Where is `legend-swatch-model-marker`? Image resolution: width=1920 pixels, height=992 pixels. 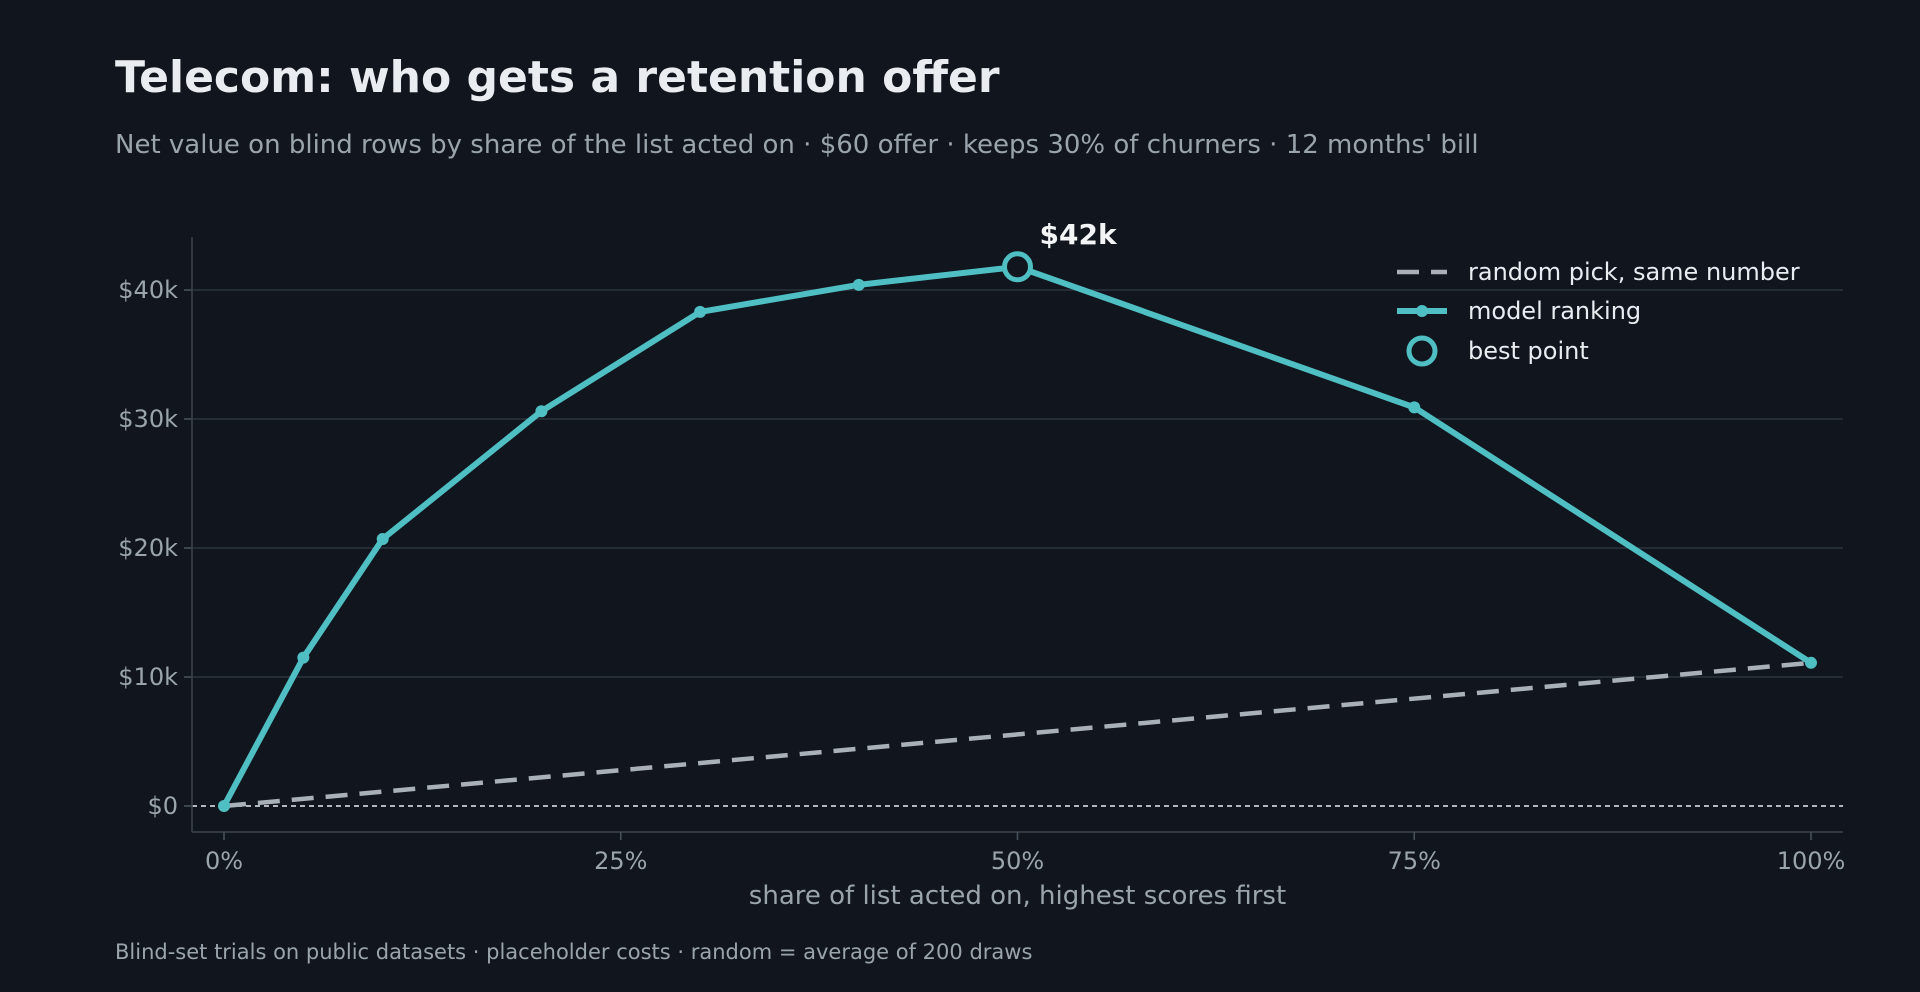 legend-swatch-model-marker is located at coordinates (1422, 311).